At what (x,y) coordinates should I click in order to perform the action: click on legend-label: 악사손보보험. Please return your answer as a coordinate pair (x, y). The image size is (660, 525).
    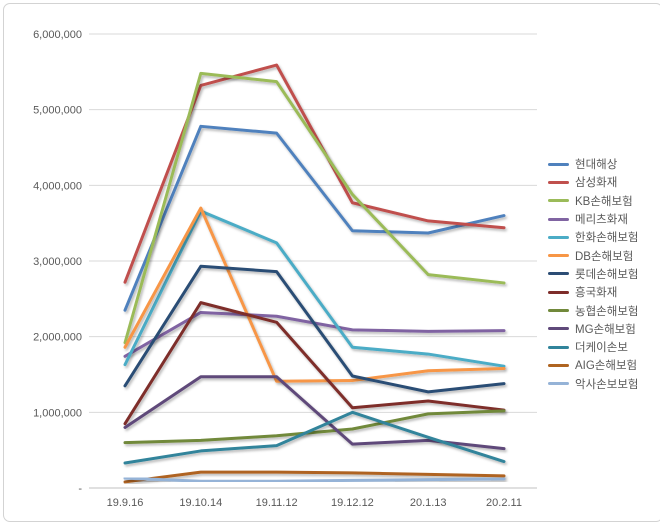
    Looking at the image, I should click on (607, 384).